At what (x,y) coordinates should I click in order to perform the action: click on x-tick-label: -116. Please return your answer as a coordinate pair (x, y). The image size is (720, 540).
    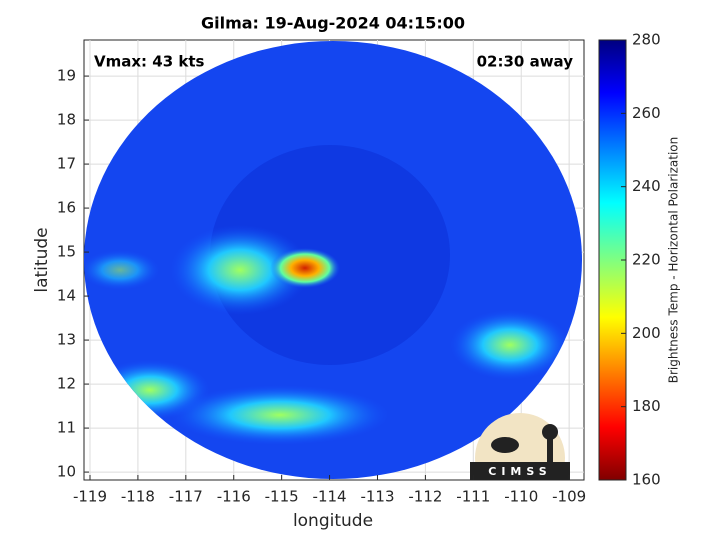
    Looking at the image, I should click on (234, 497).